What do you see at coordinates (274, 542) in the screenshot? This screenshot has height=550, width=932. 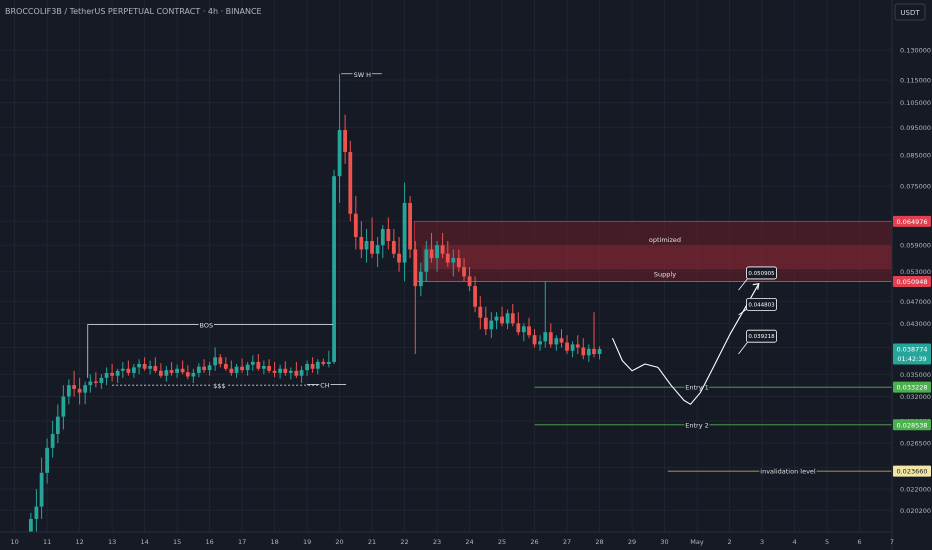 I see `x-tick-label: 18` at bounding box center [274, 542].